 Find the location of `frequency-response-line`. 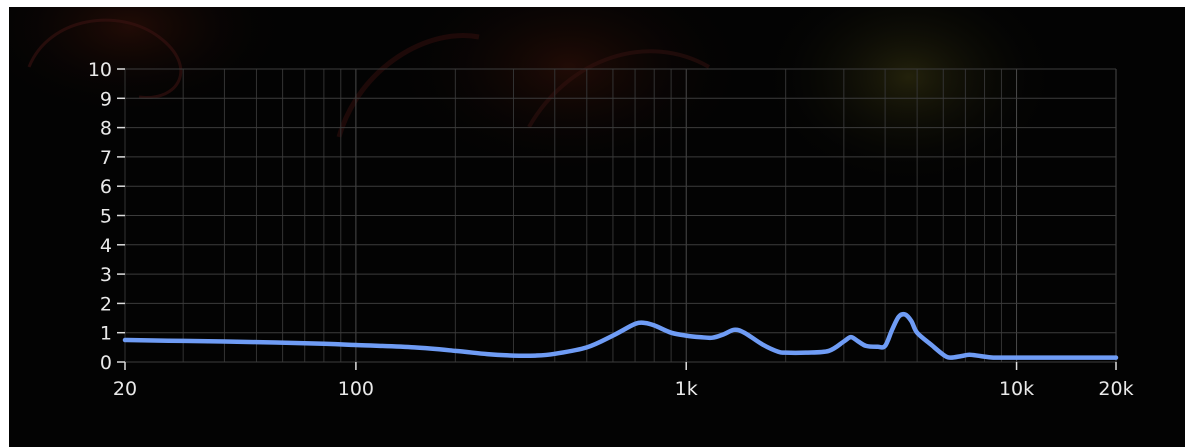

frequency-response-line is located at coordinates (620, 335).